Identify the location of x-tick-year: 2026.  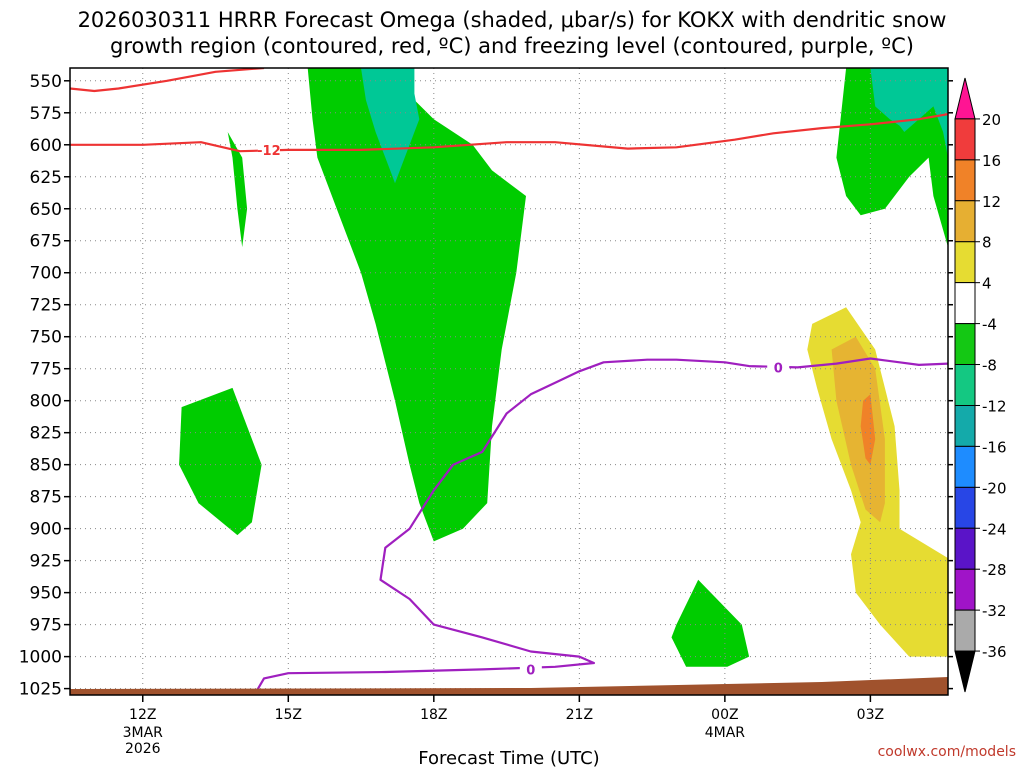
(143, 749).